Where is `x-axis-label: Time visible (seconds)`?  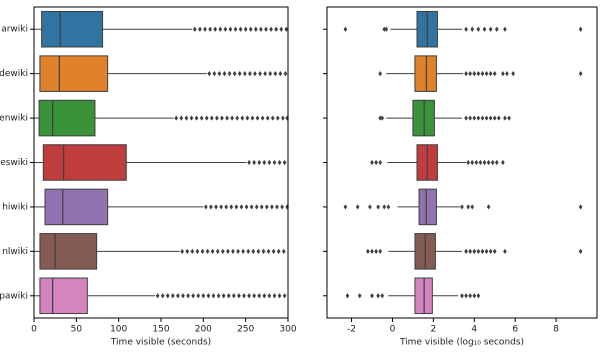
x-axis-label: Time visible (seconds) is located at coordinates (160, 343).